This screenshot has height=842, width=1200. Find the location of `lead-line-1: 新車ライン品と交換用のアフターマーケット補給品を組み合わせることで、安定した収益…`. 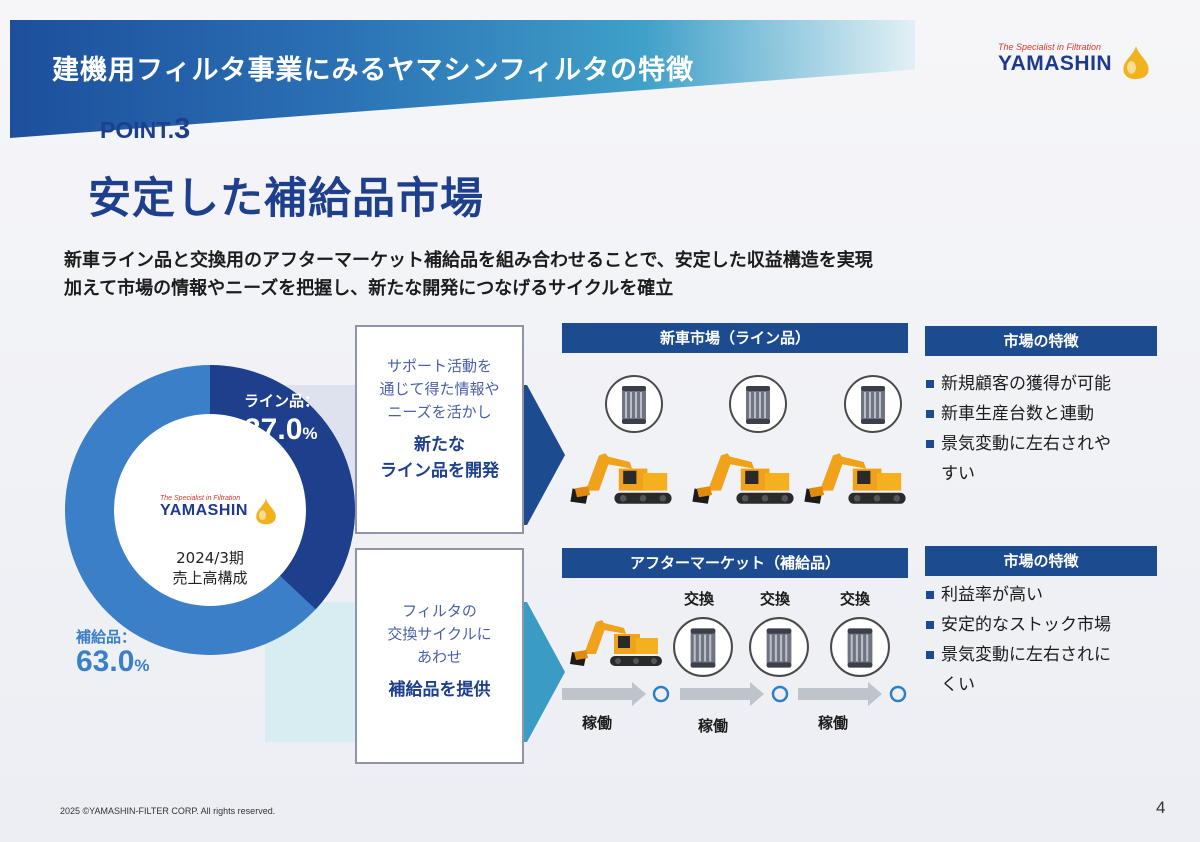

lead-line-1: 新車ライン品と交換用のアフターマーケット補給品を組み合わせることで、安定した収益… is located at coordinates (468, 260).